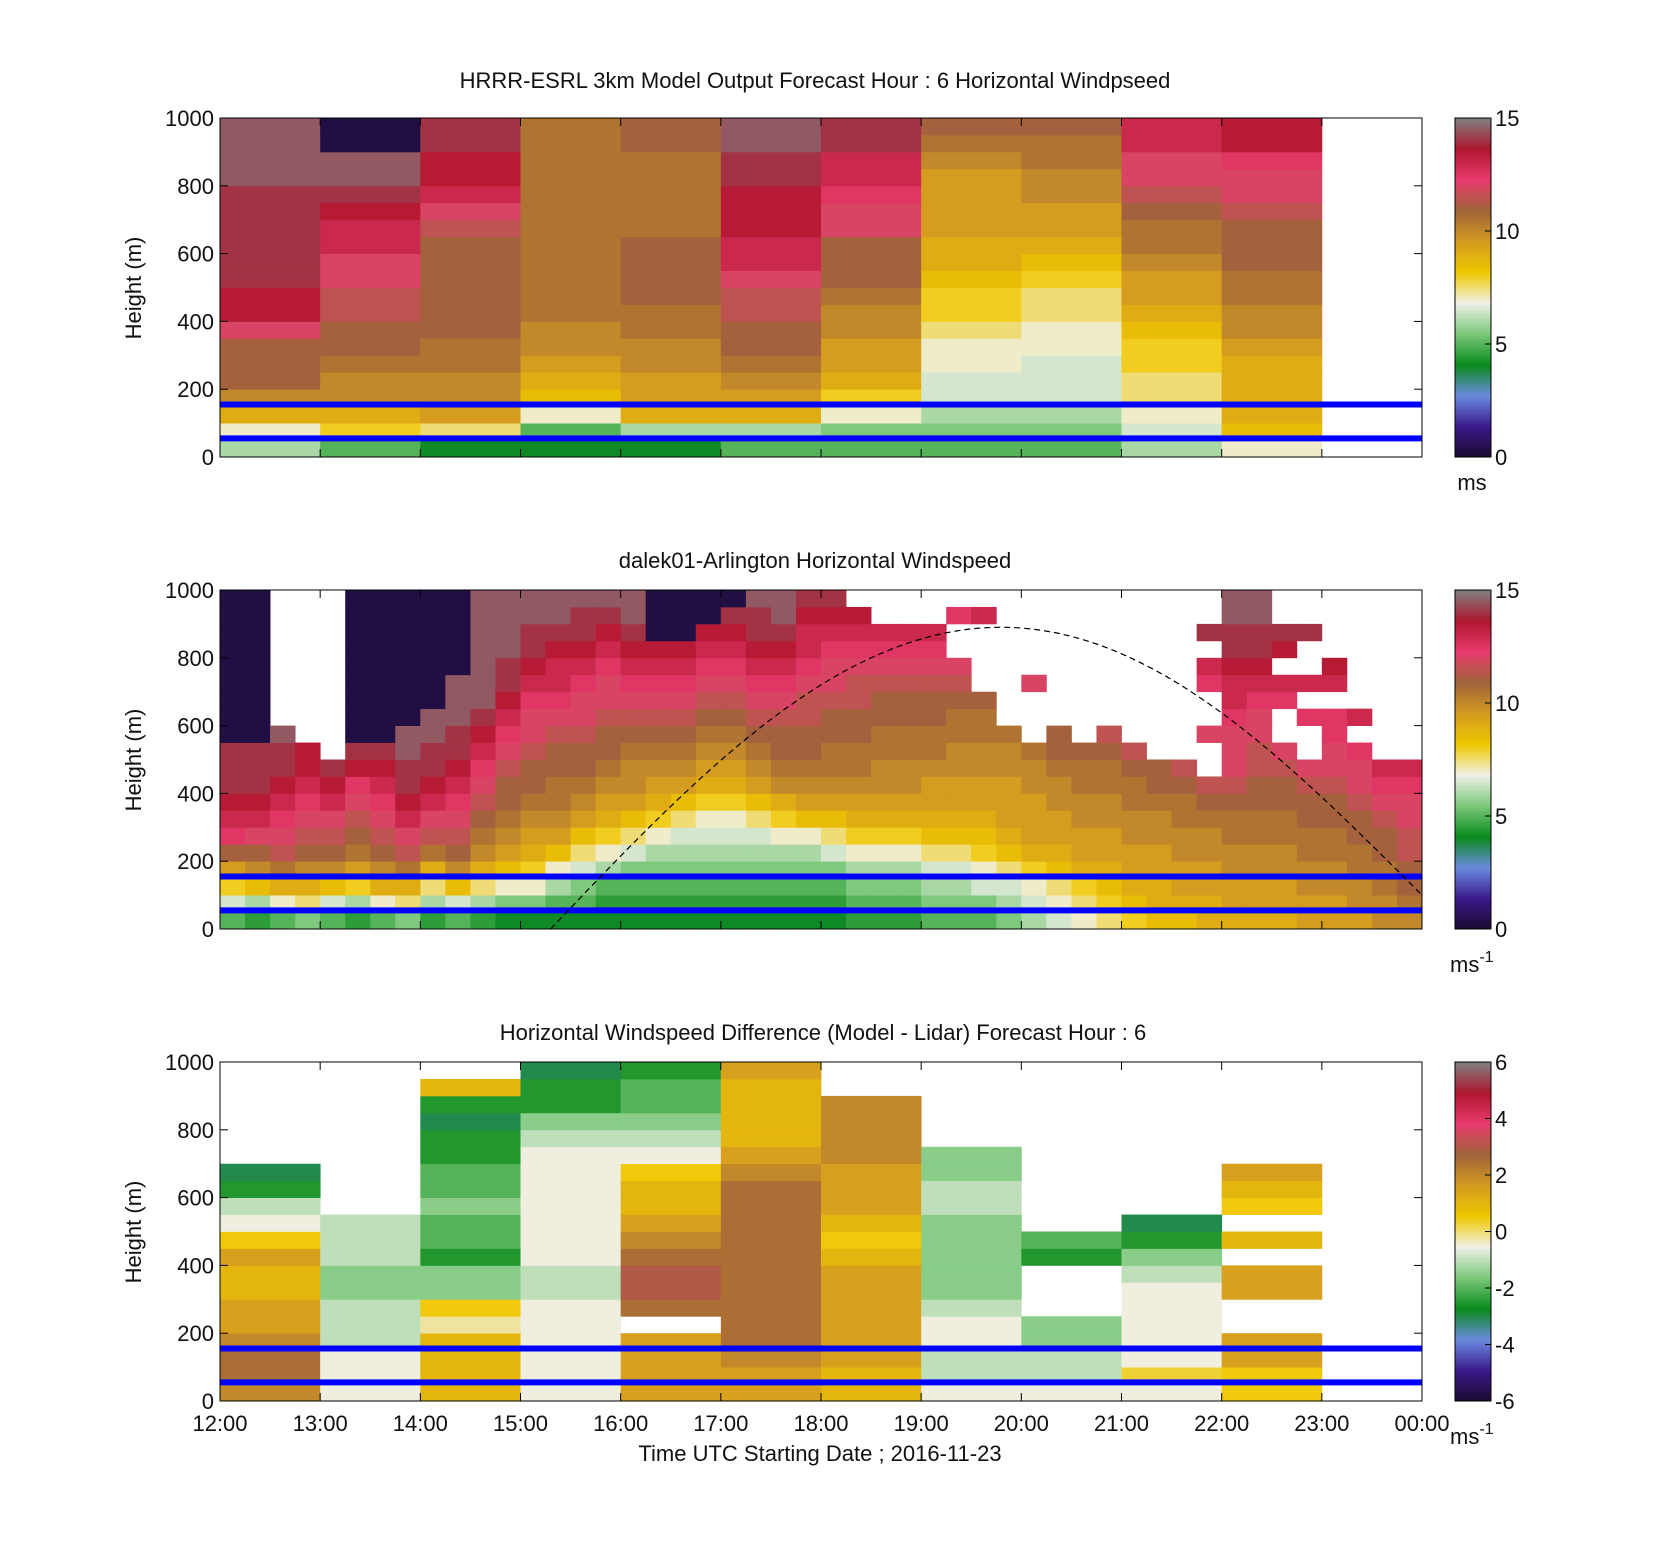 The image size is (1680, 1561). Describe the element at coordinates (1501, 344) in the screenshot. I see `colorbar-tick-label: 5` at that location.